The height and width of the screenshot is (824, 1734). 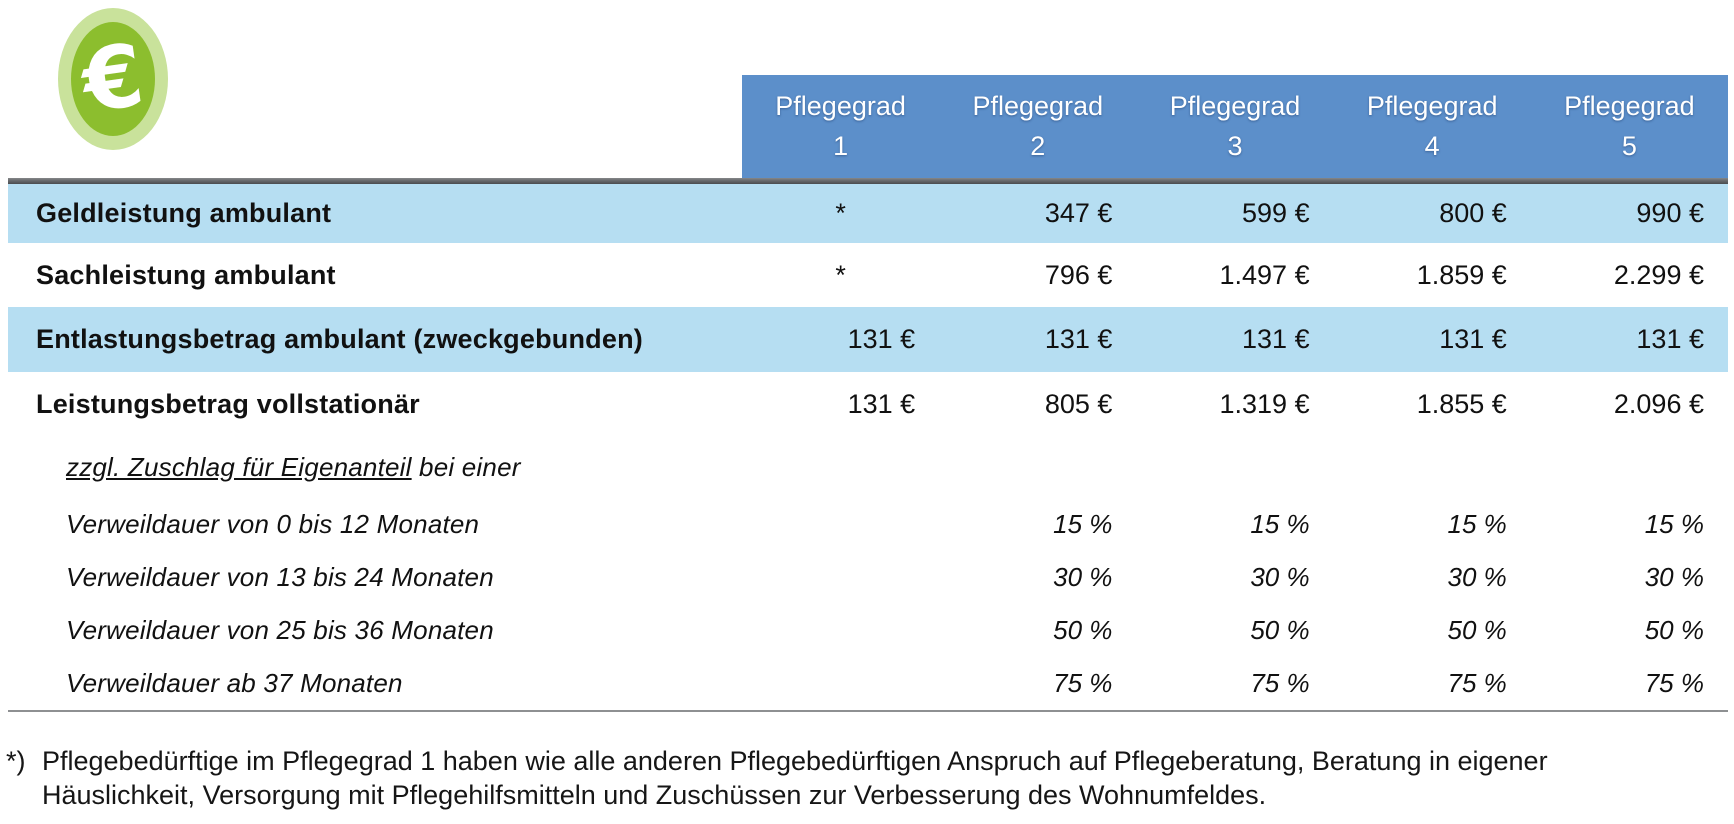 I want to click on row-label: Verweildauer von 0 bis 12 Monaten, so click(x=273, y=524).